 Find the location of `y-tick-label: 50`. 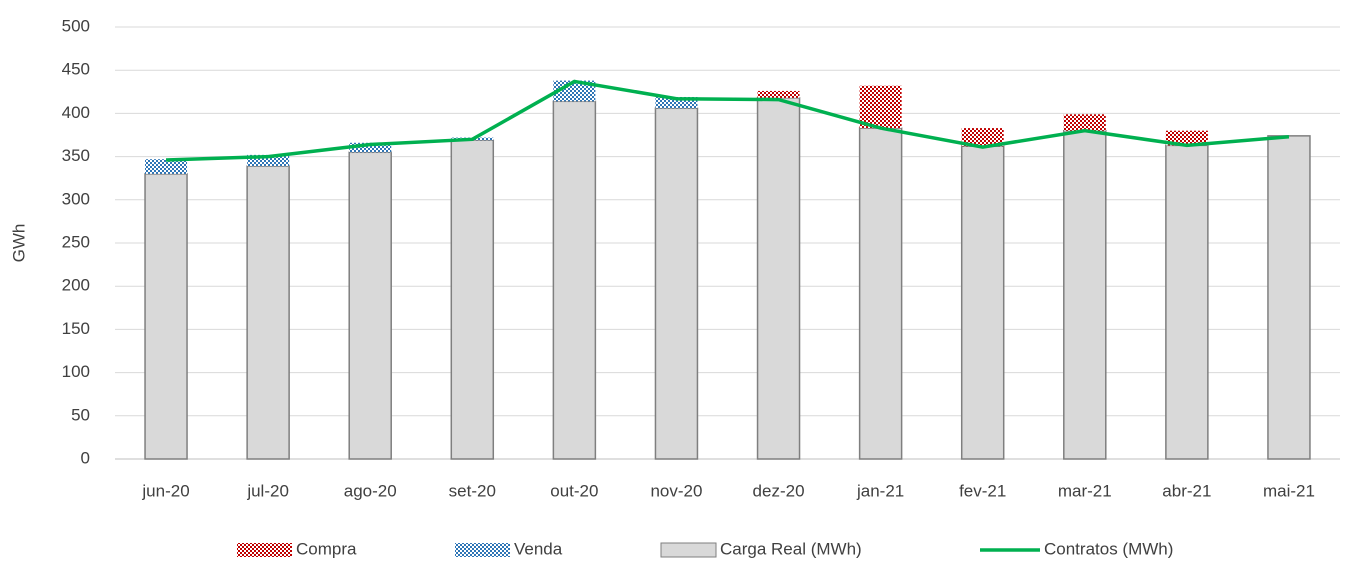

y-tick-label: 50 is located at coordinates (80, 414).